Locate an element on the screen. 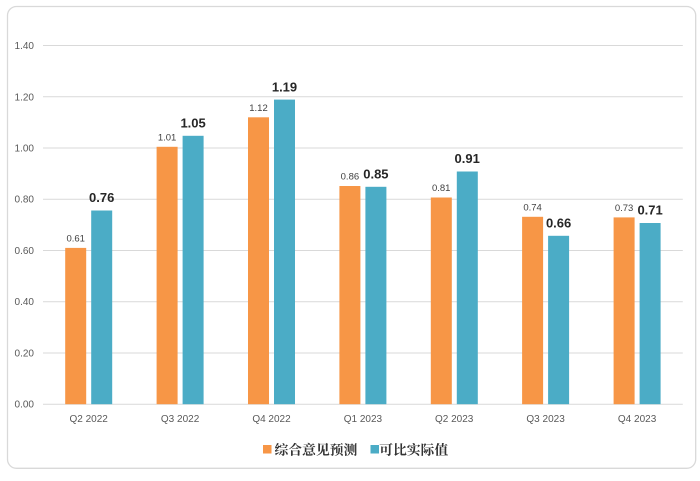 This screenshot has width=700, height=481. svg-text: 0.74 is located at coordinates (532, 207).